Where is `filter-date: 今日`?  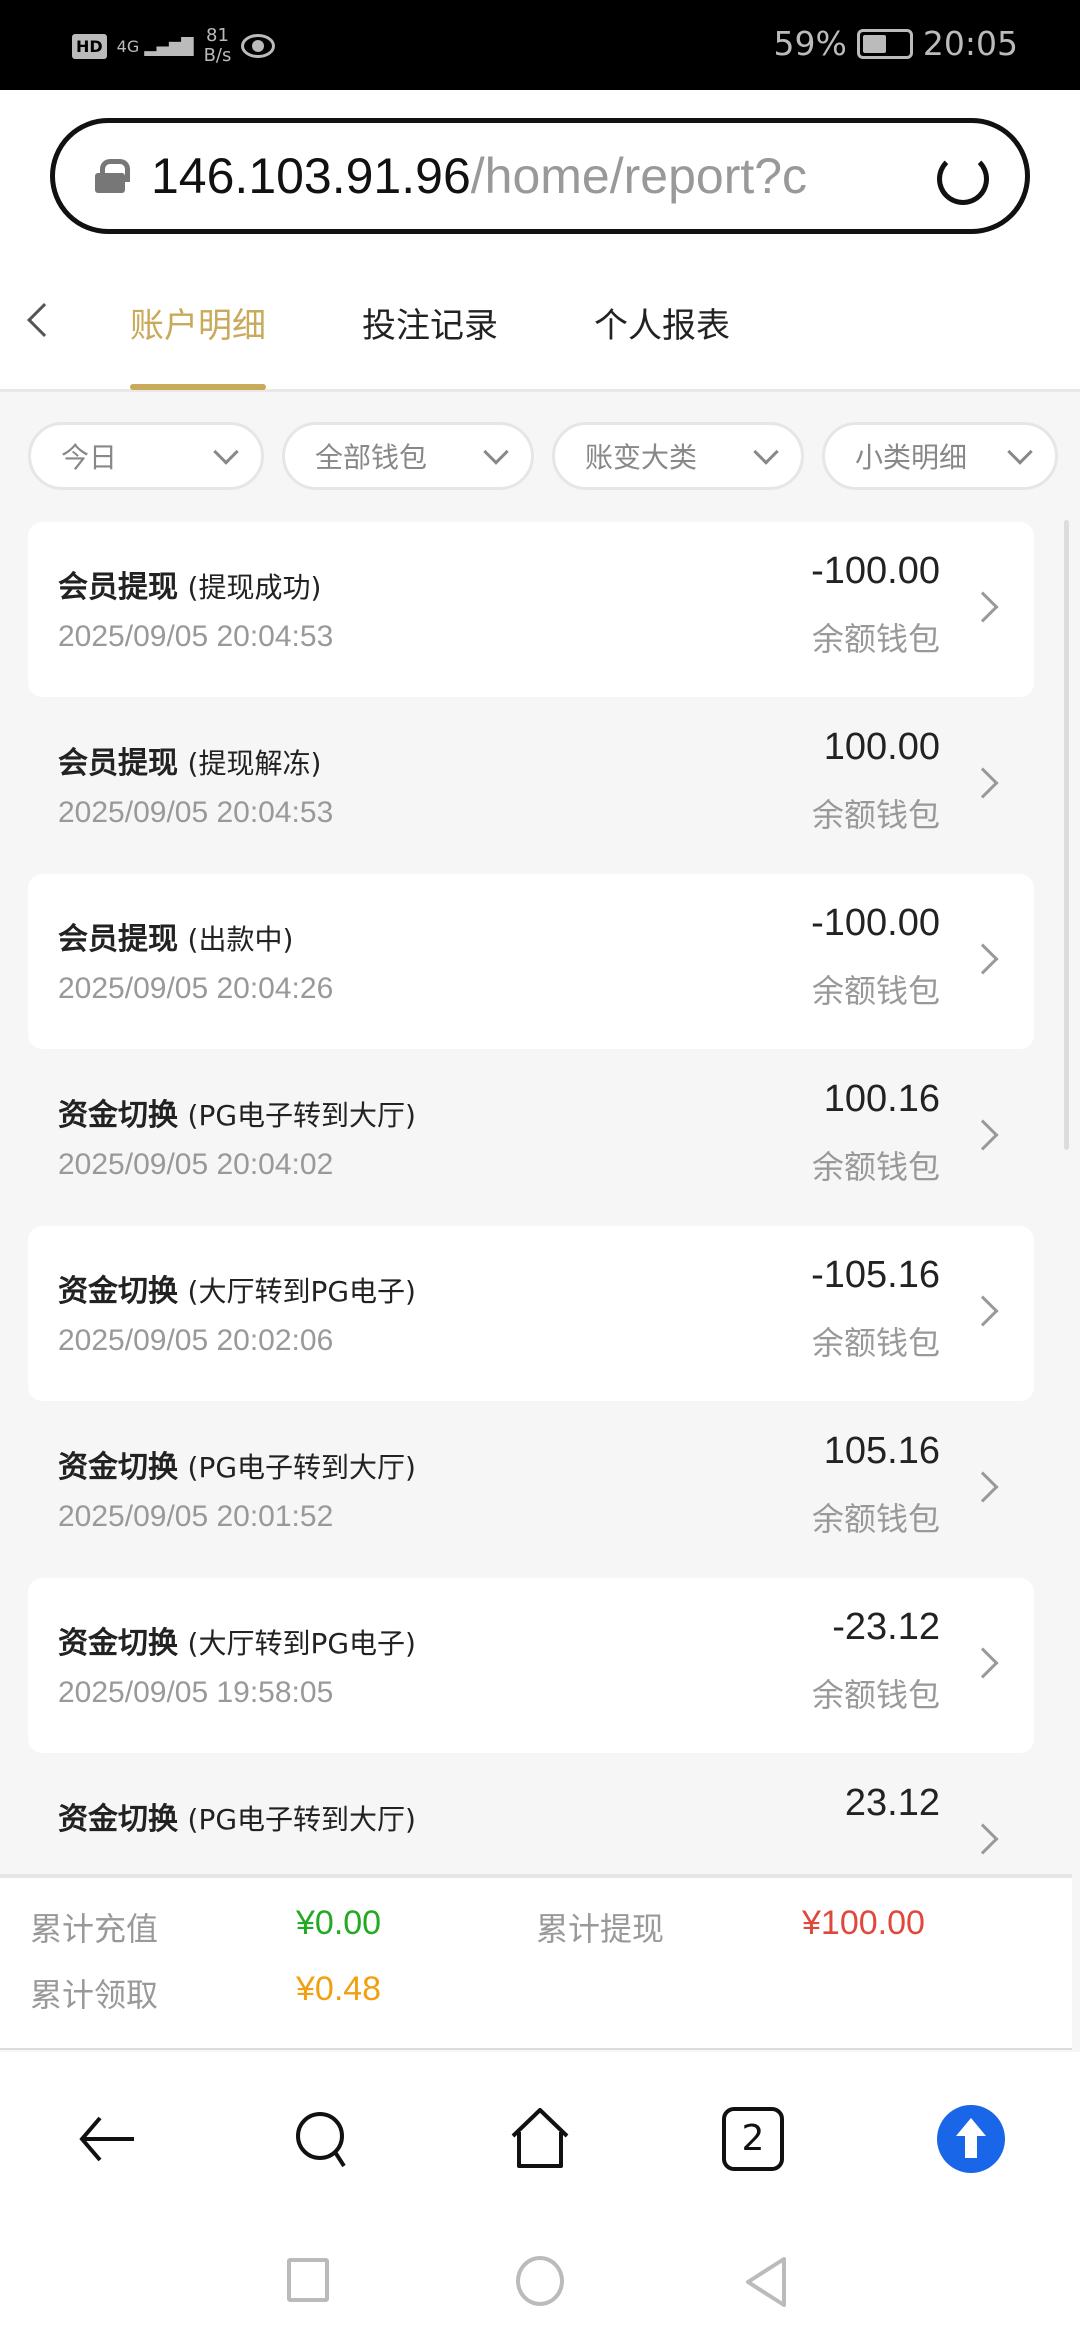
filter-date: 今日 is located at coordinates (146, 456).